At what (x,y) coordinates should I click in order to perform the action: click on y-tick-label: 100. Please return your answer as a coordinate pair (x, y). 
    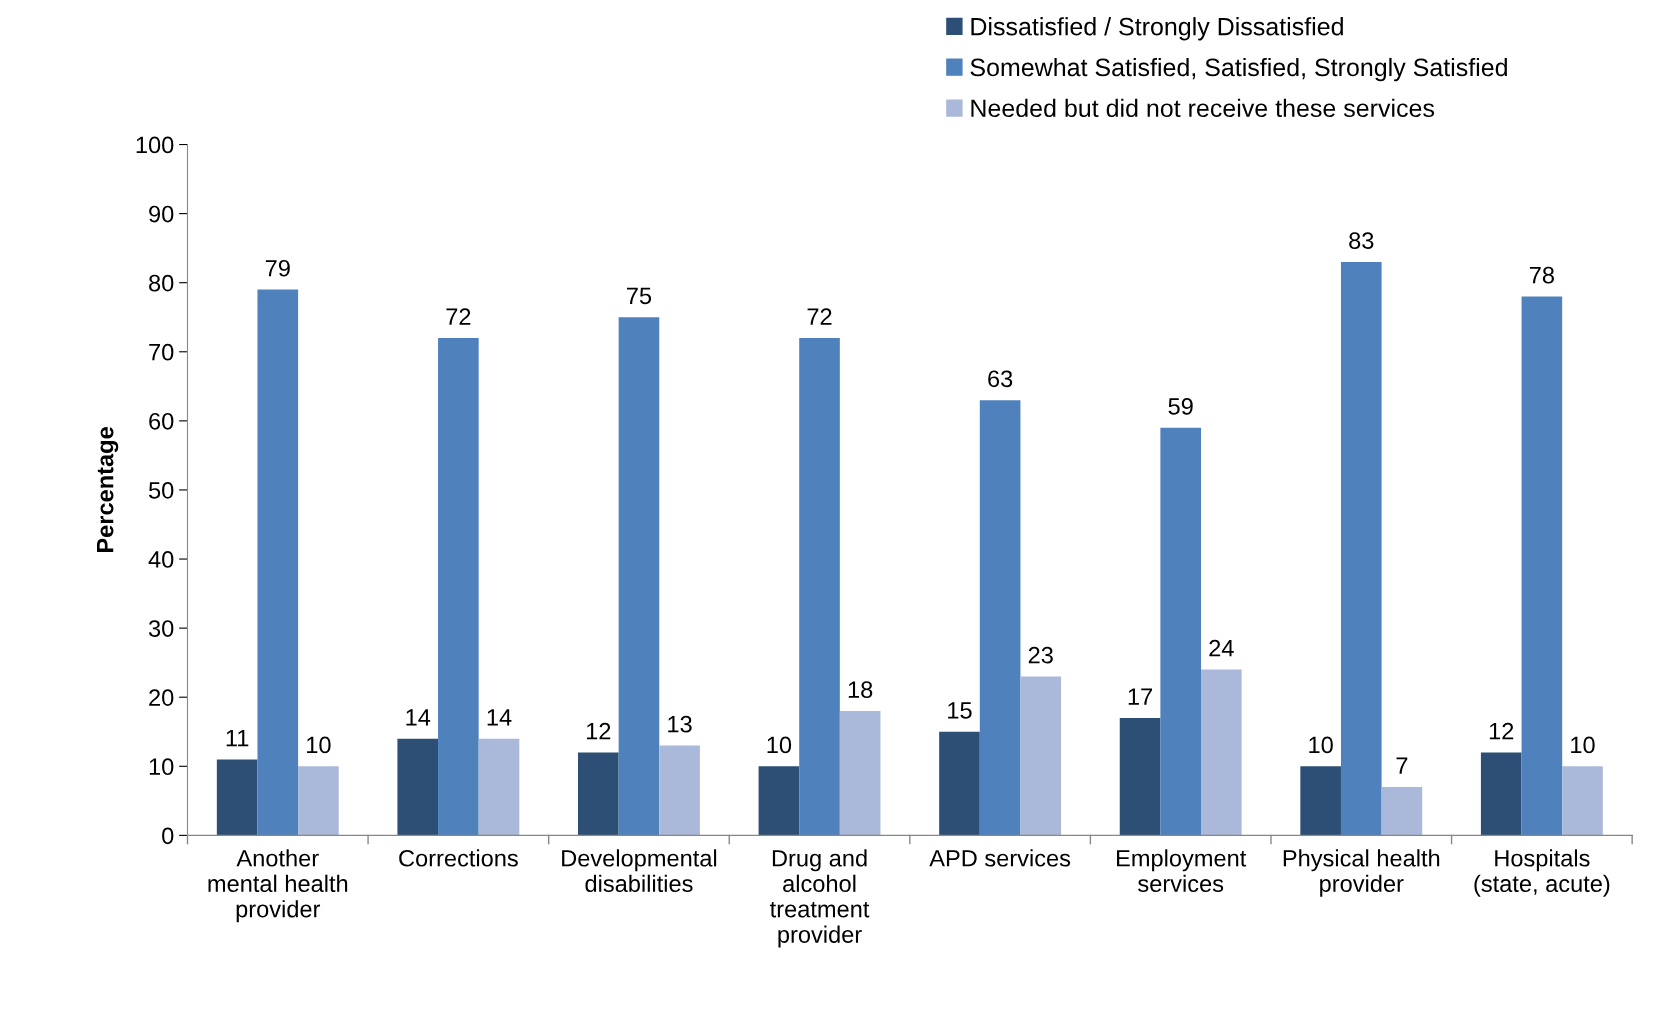
    Looking at the image, I should click on (155, 145).